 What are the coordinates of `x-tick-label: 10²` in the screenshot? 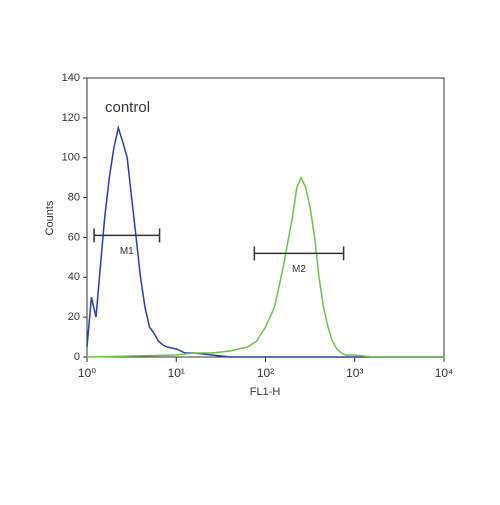 It's located at (265, 373).